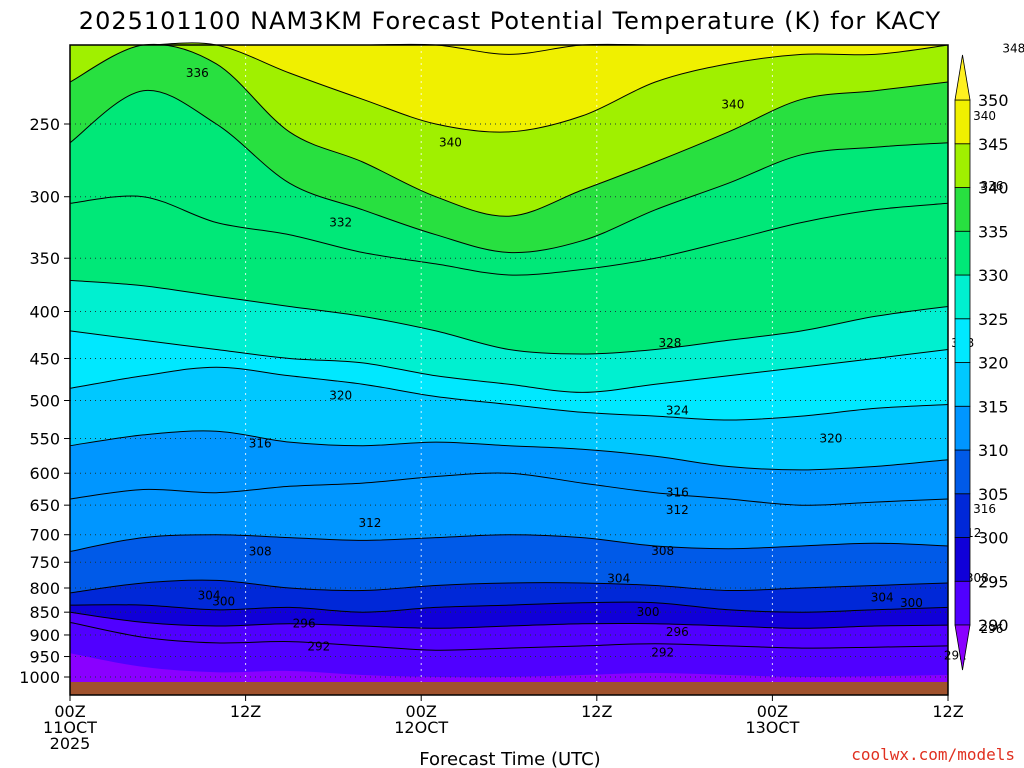  Describe the element at coordinates (1013, 49) in the screenshot. I see `contour-label: 348` at that location.